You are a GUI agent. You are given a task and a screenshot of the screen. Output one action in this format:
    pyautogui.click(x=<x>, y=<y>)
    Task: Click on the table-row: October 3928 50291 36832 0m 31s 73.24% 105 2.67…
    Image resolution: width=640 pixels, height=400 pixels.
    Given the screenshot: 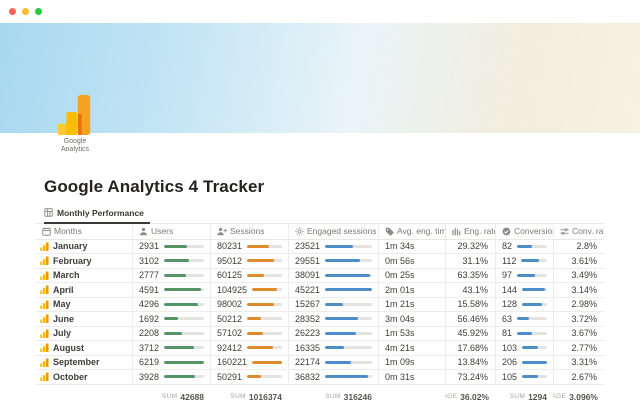 What is the action you would take?
    pyautogui.click(x=320, y=377)
    